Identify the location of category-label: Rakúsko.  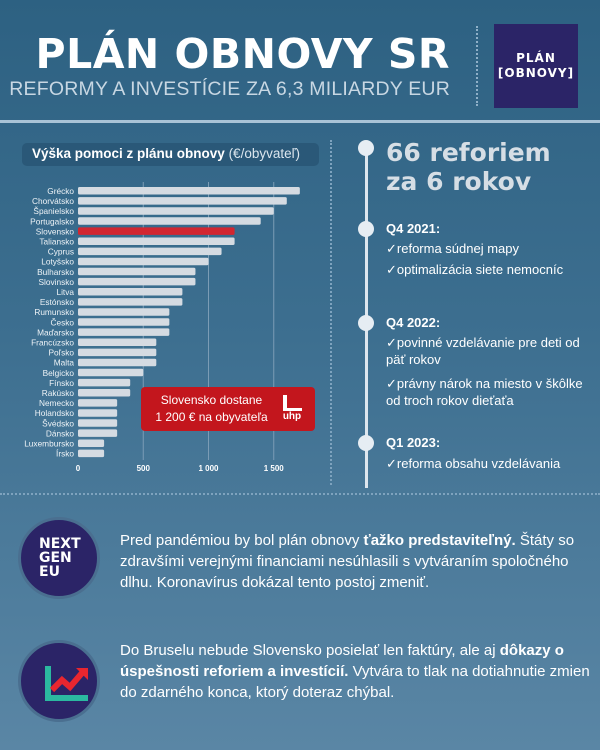
(58, 393).